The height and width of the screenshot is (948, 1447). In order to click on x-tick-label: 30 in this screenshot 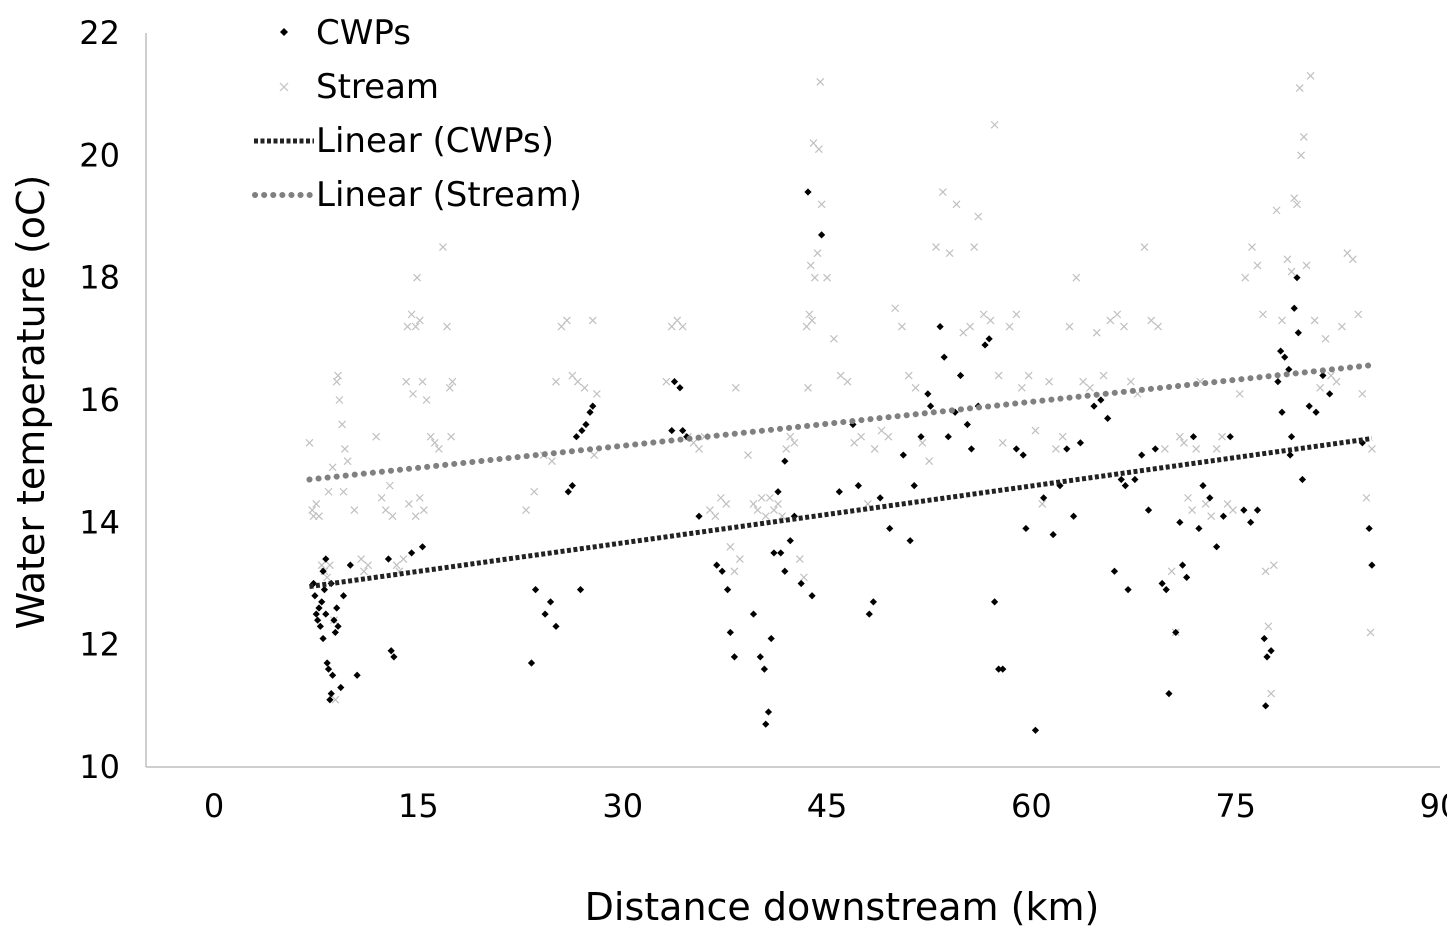, I will do `click(622, 806)`.